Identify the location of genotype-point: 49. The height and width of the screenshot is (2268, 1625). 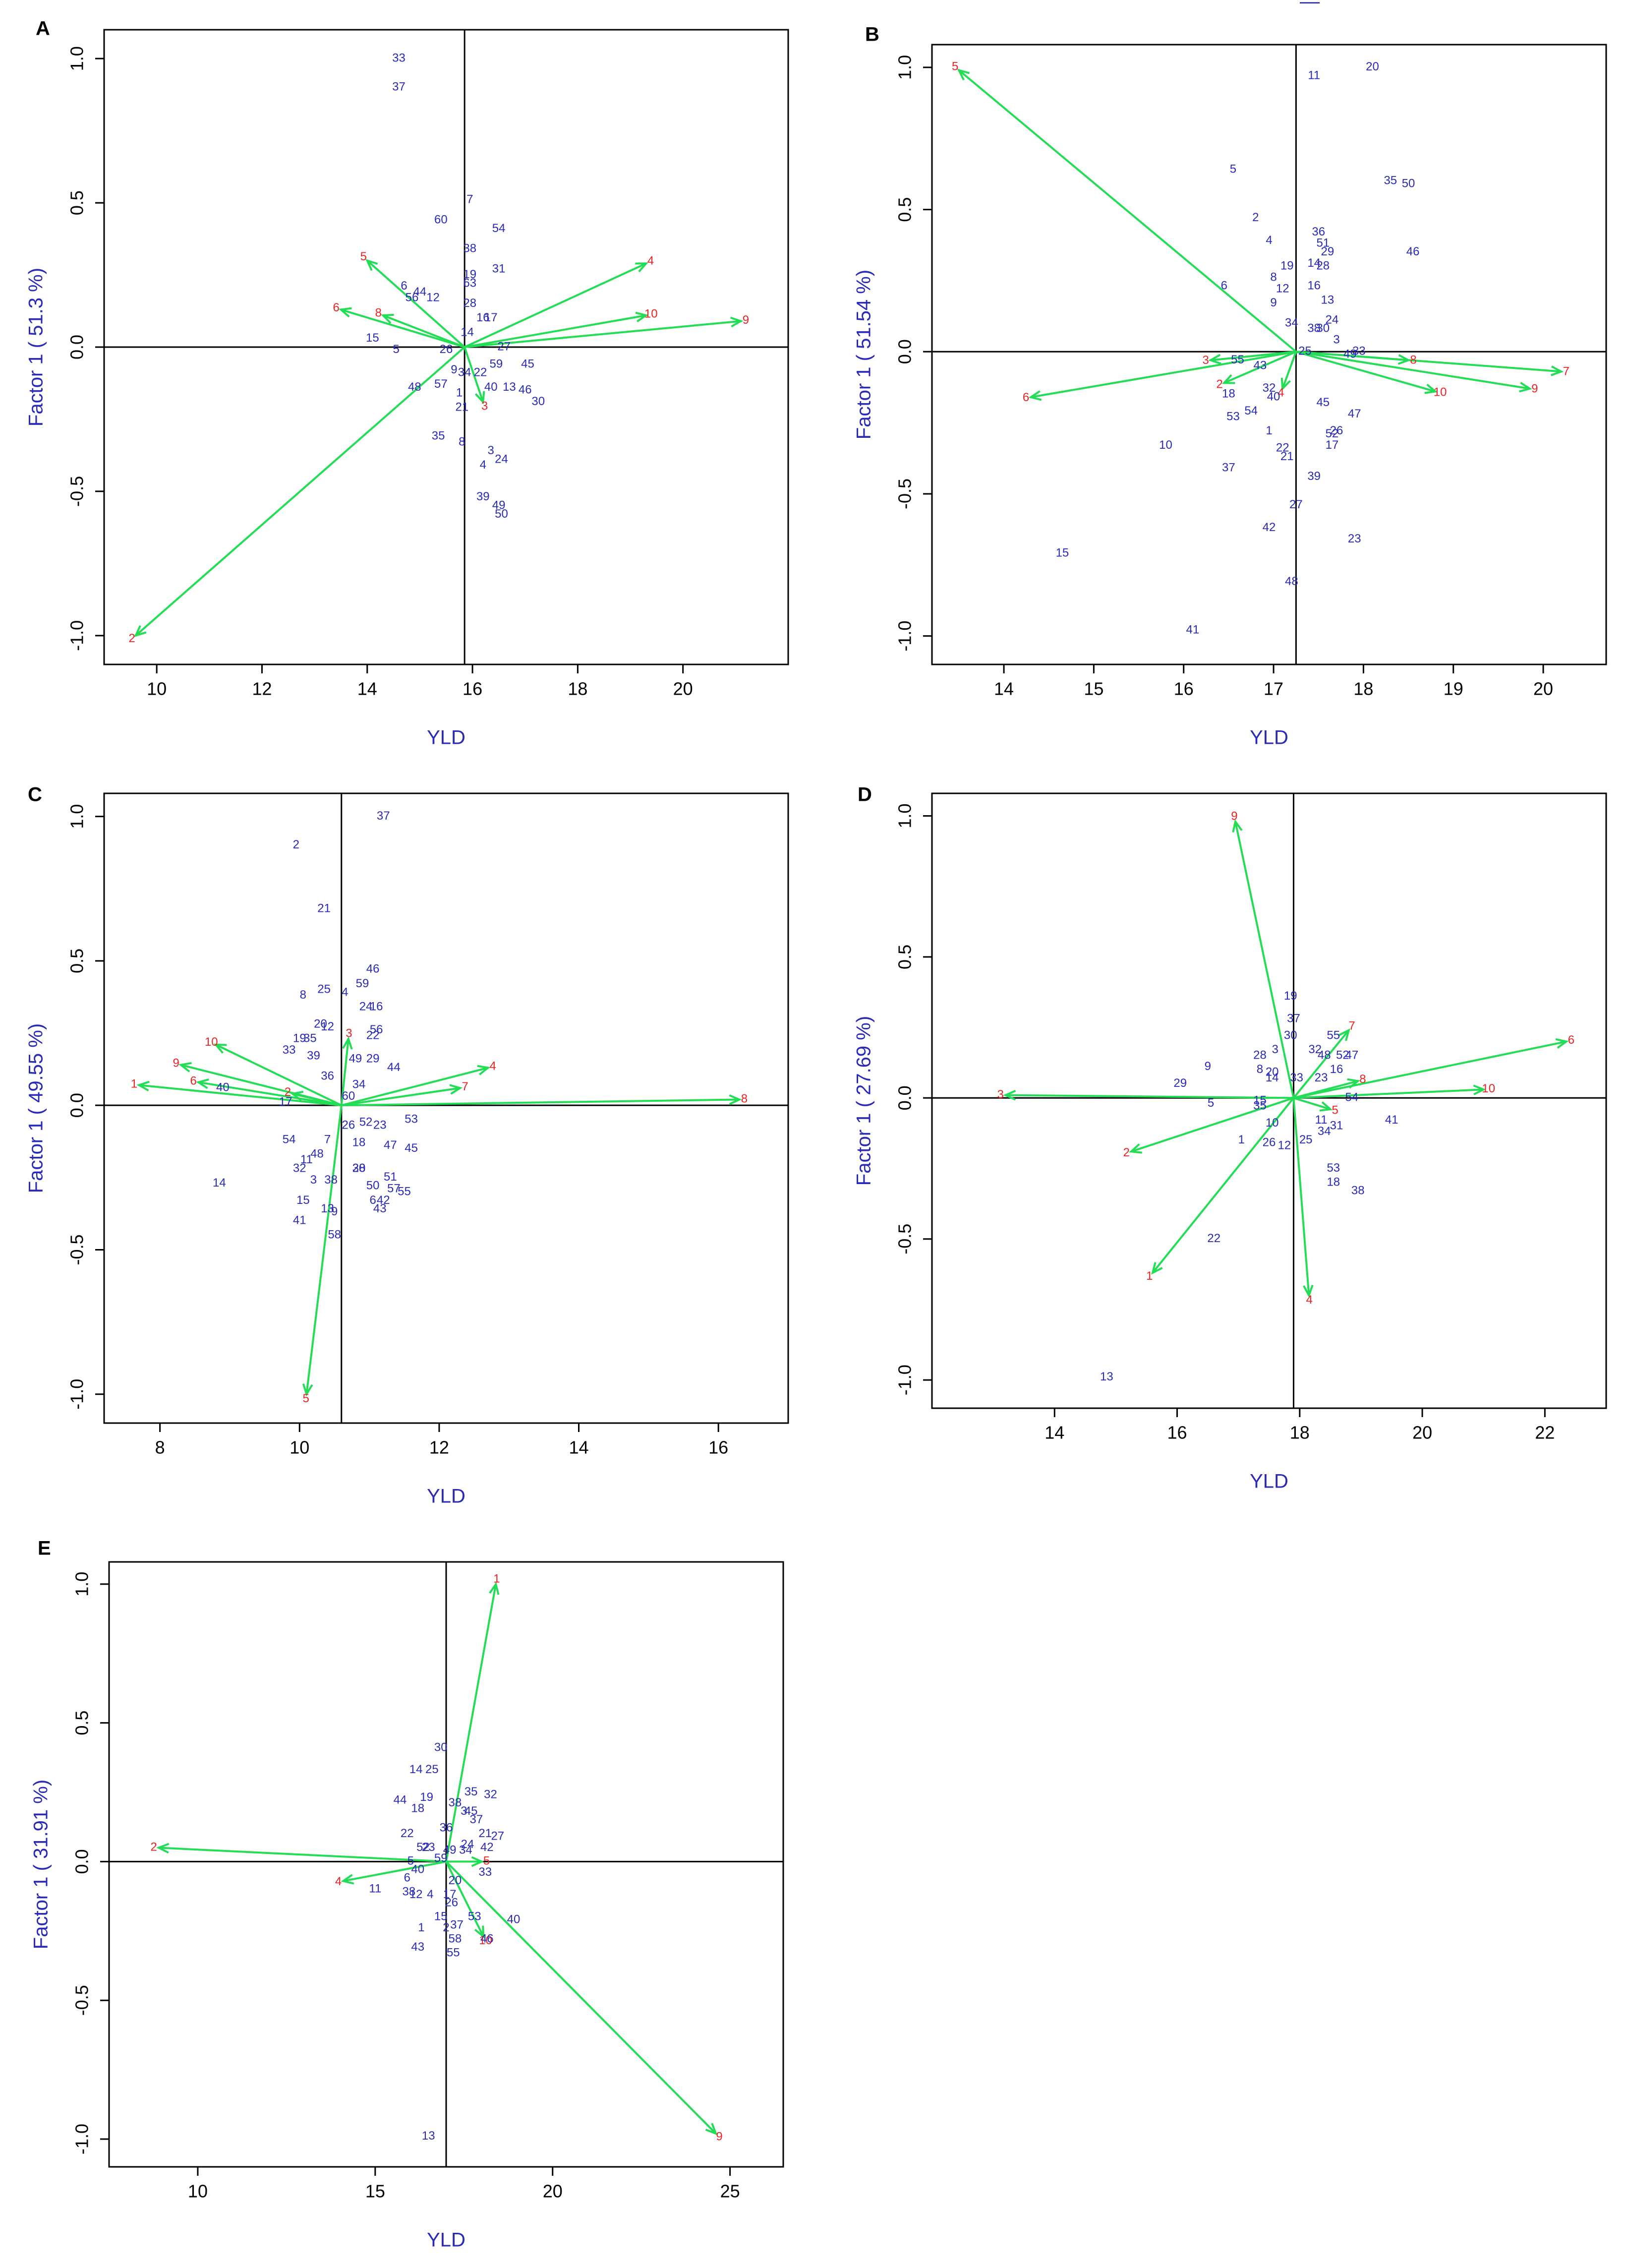
(499, 505).